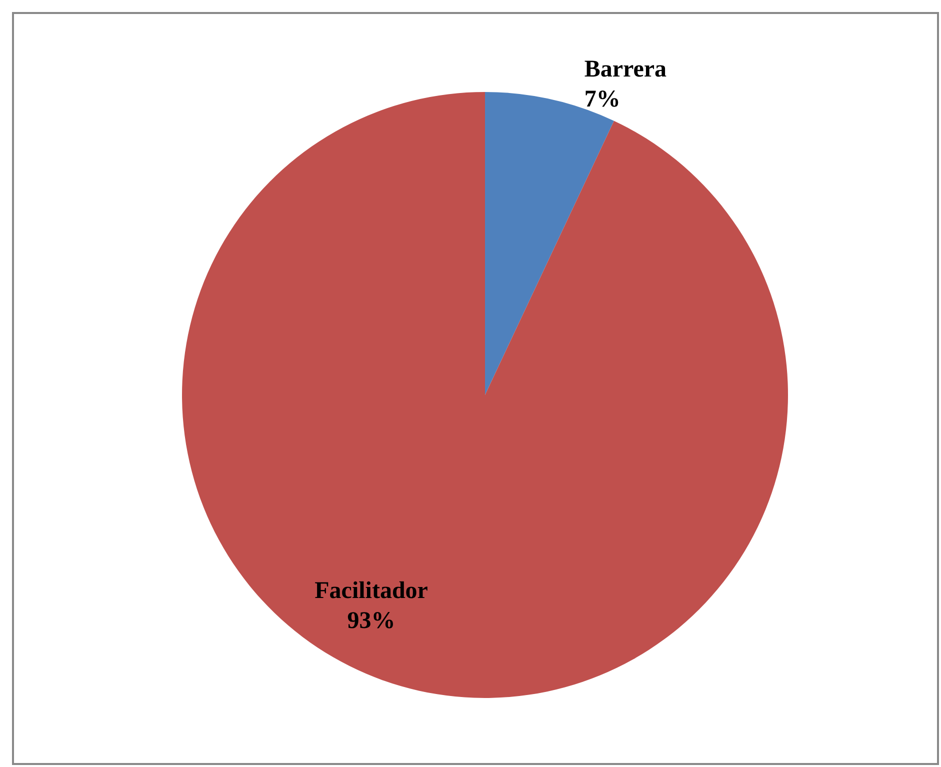  I want to click on data-label: 7%, so click(602, 99).